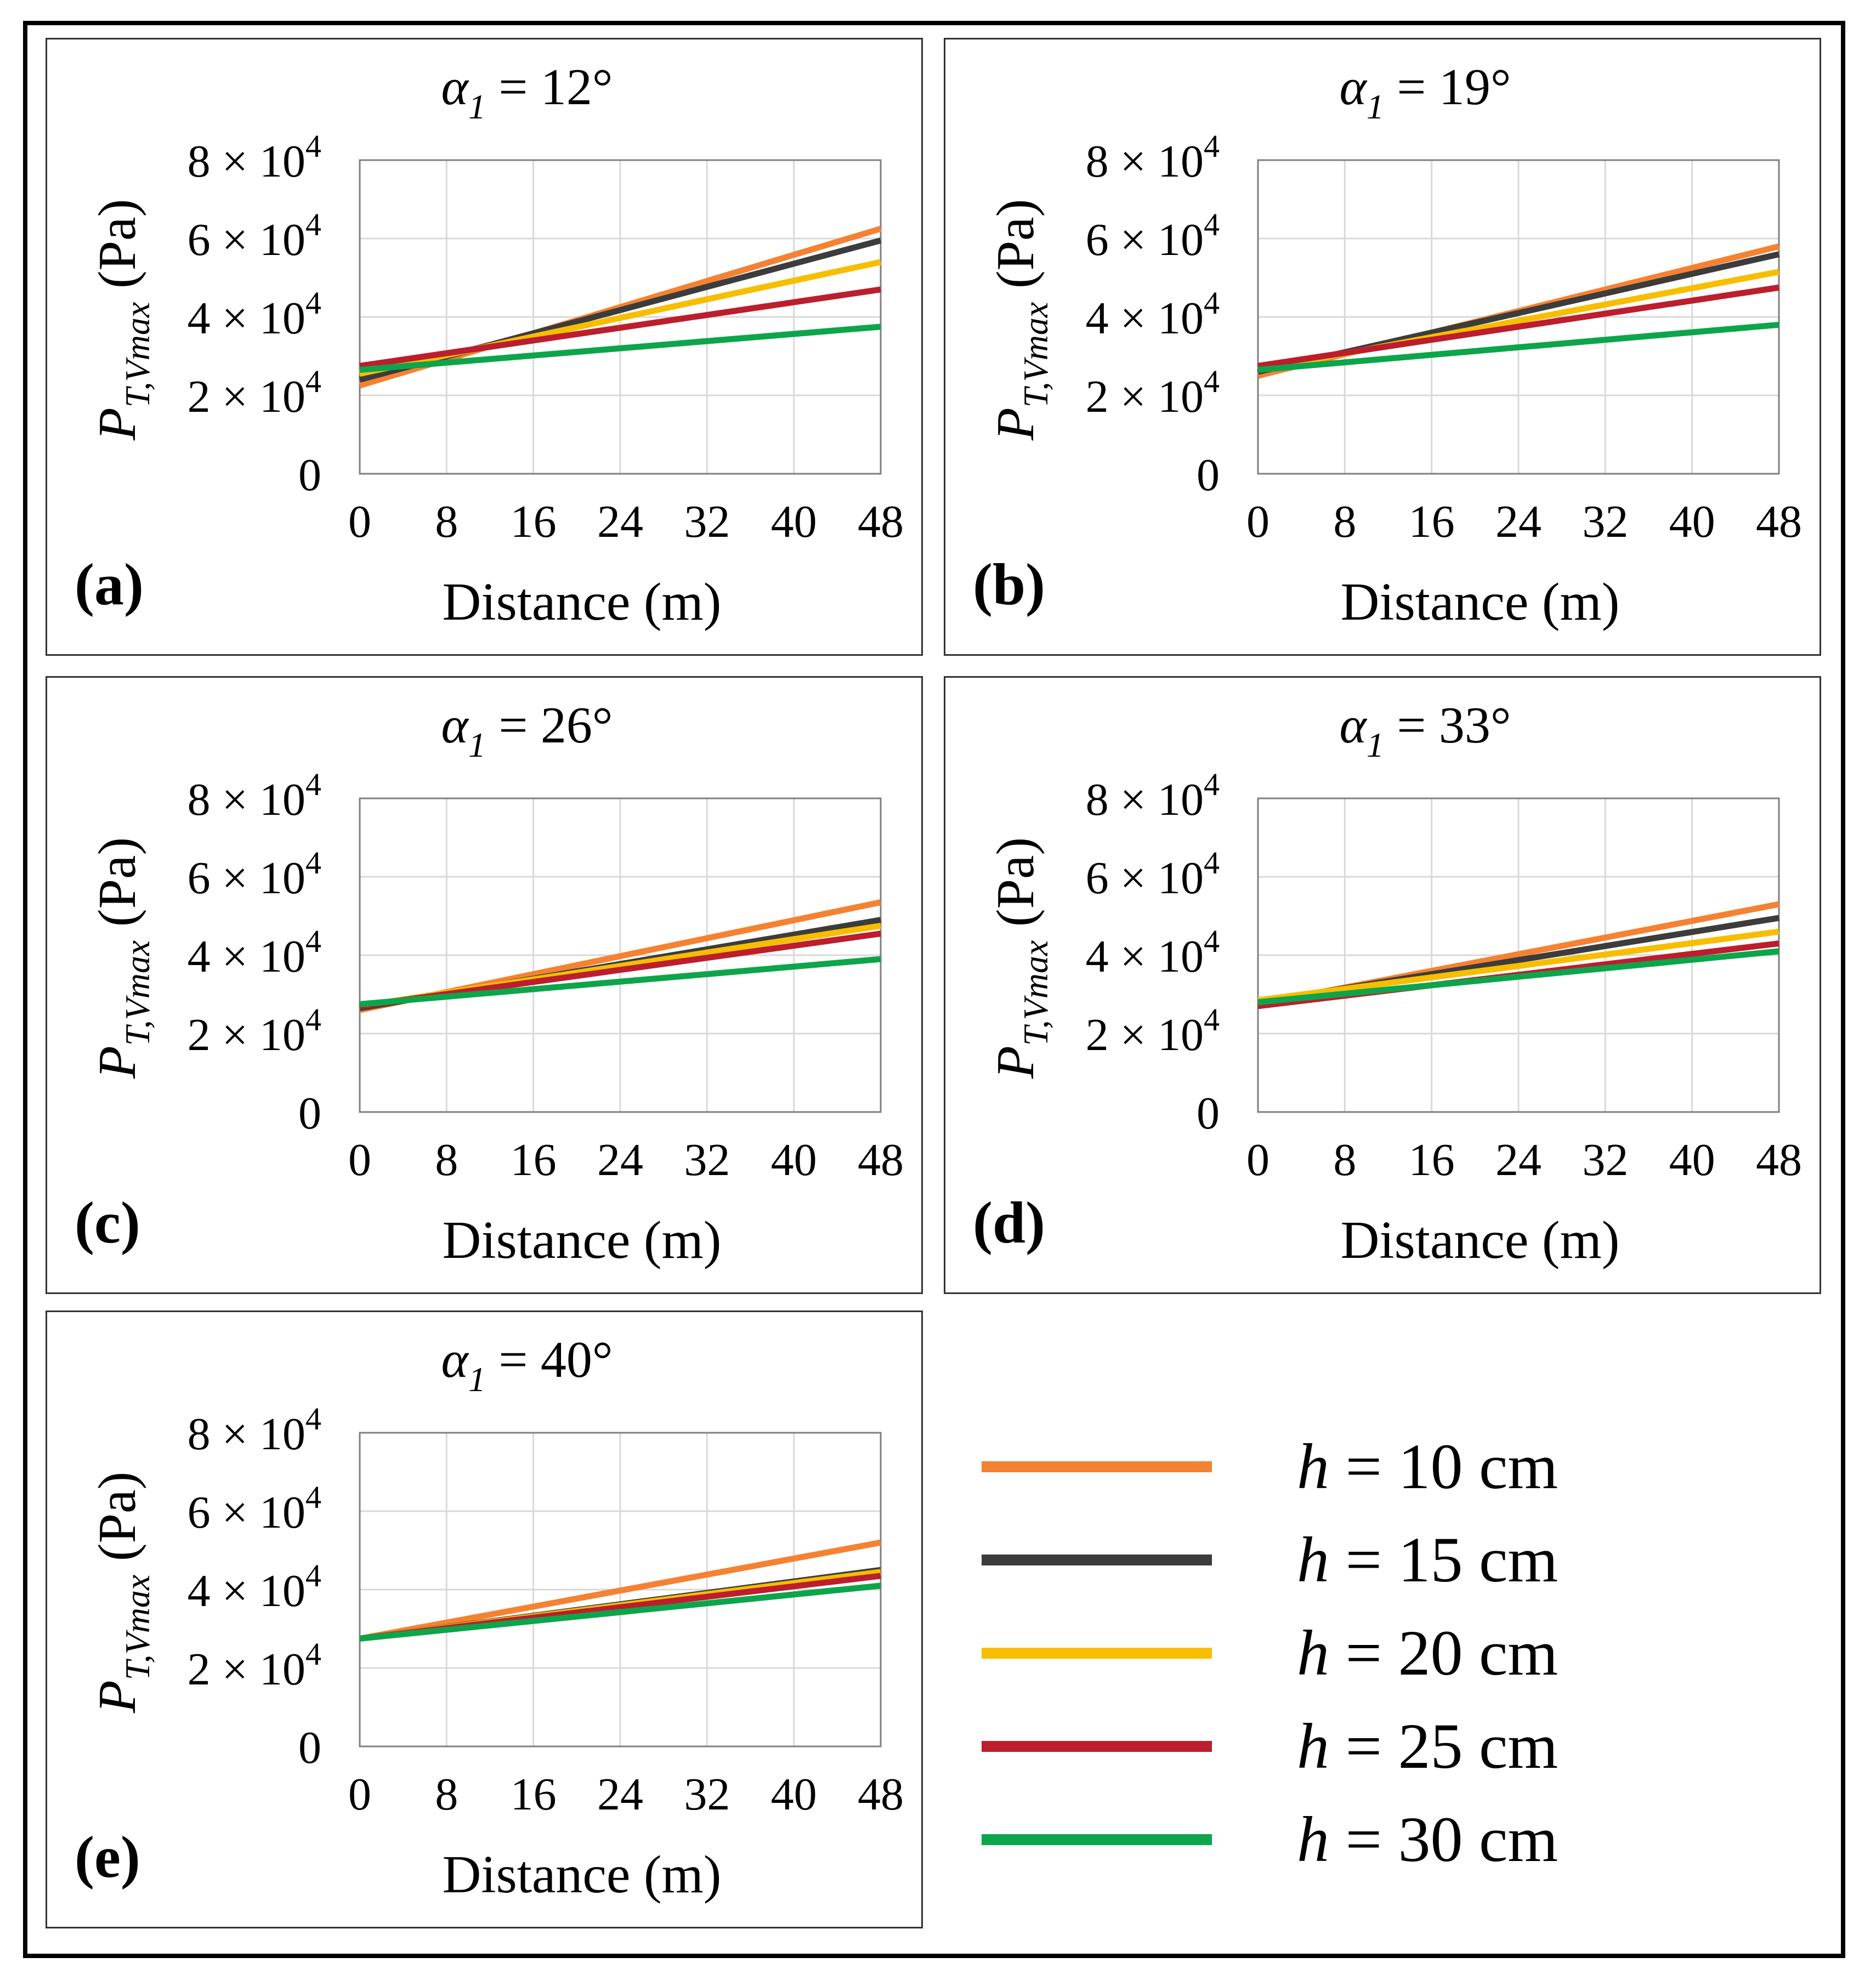  I want to click on series-line-h25, so click(620, 327).